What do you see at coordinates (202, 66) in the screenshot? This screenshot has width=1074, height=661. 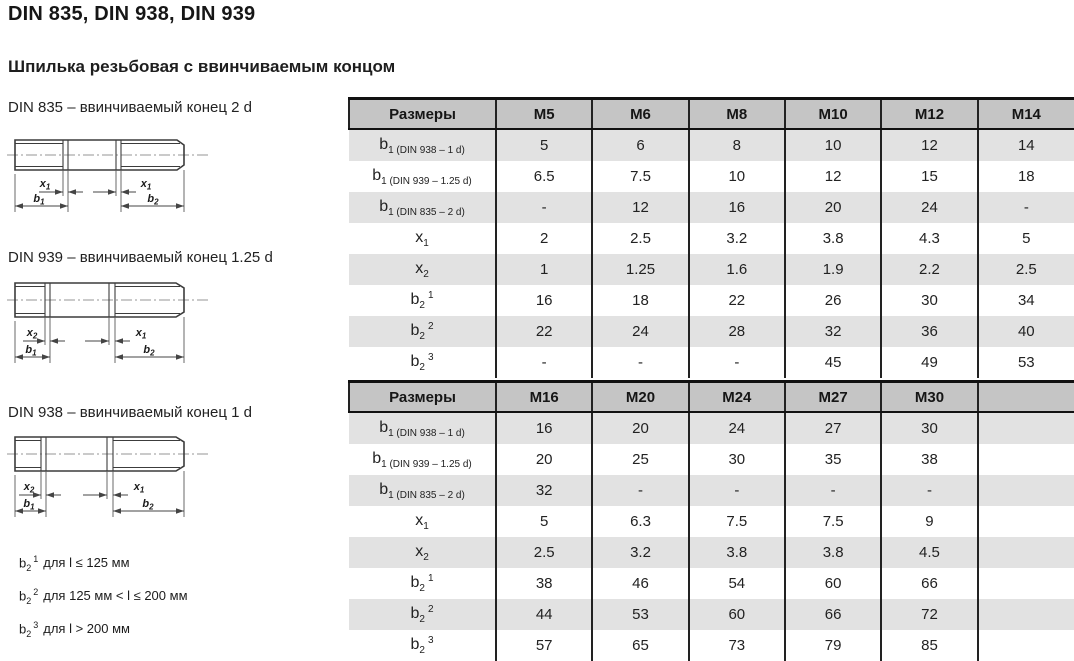 I see `page-subtitle: Шпилька резьбовая с ввинчиваемым концом` at bounding box center [202, 66].